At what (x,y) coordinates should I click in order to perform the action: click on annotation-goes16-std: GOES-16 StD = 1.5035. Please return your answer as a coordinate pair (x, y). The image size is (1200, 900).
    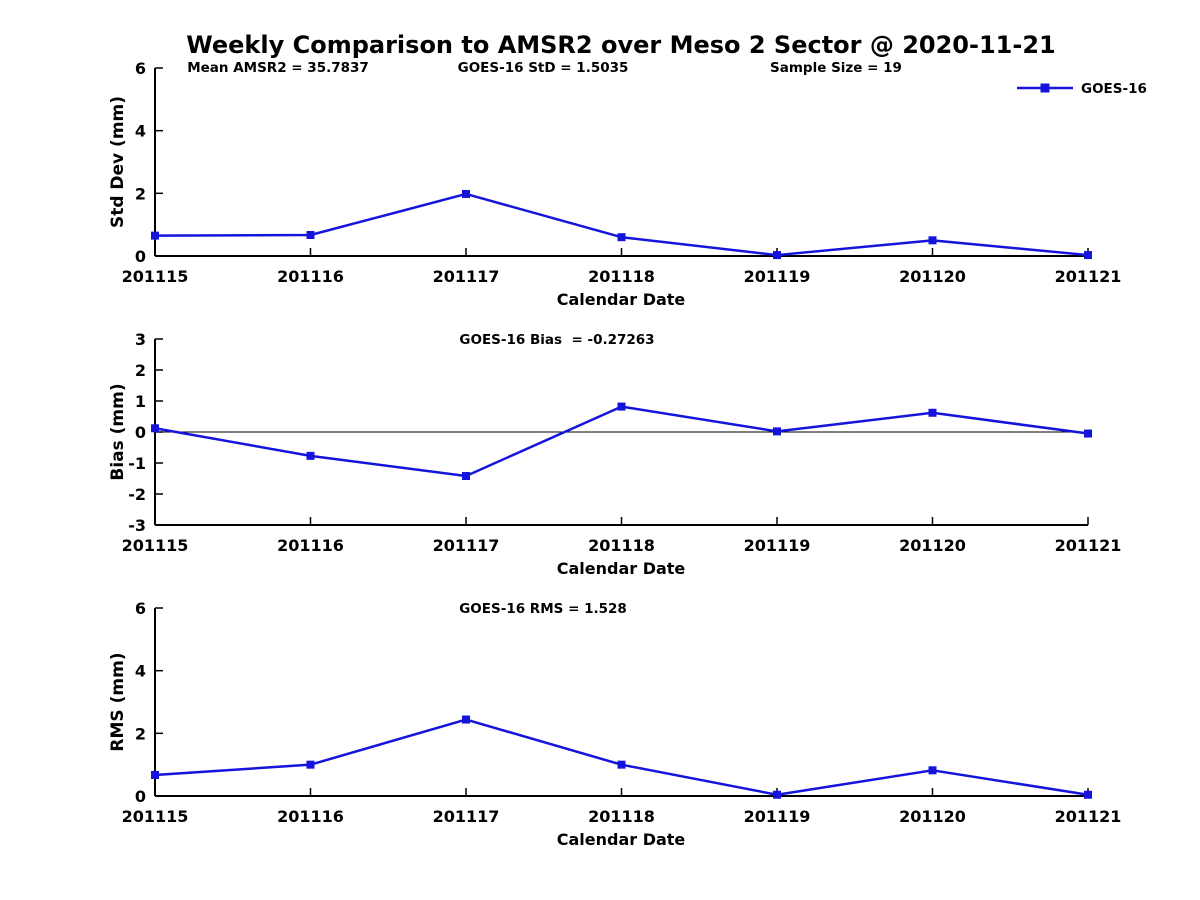
    Looking at the image, I should click on (543, 68).